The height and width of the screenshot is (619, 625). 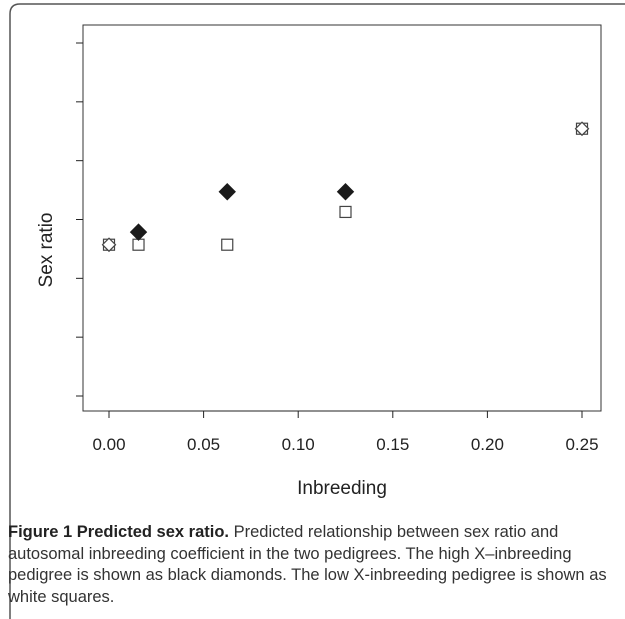 What do you see at coordinates (79, 219) in the screenshot?
I see `y-axis` at bounding box center [79, 219].